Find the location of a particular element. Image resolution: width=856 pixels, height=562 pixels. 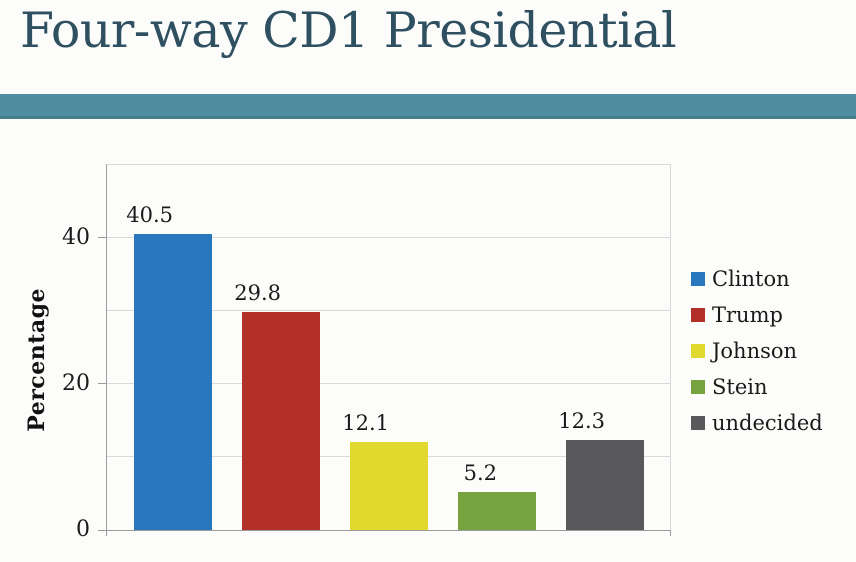

legend-label: Johnson is located at coordinates (755, 351).